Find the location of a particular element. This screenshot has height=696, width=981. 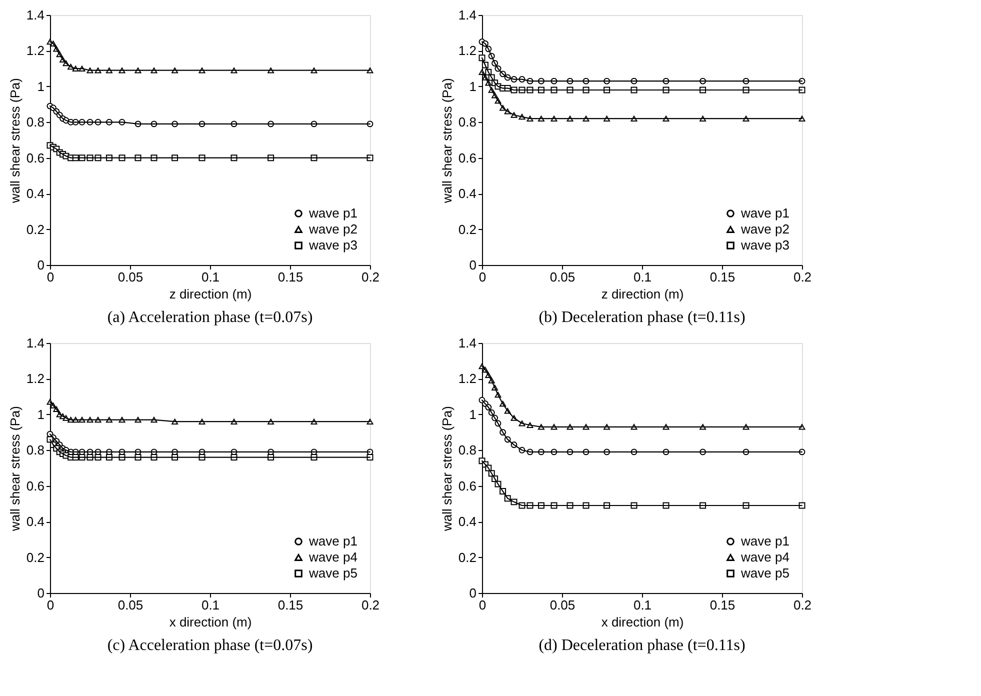

text: (d) Deceleration phase (t=0.11s) is located at coordinates (642, 645).